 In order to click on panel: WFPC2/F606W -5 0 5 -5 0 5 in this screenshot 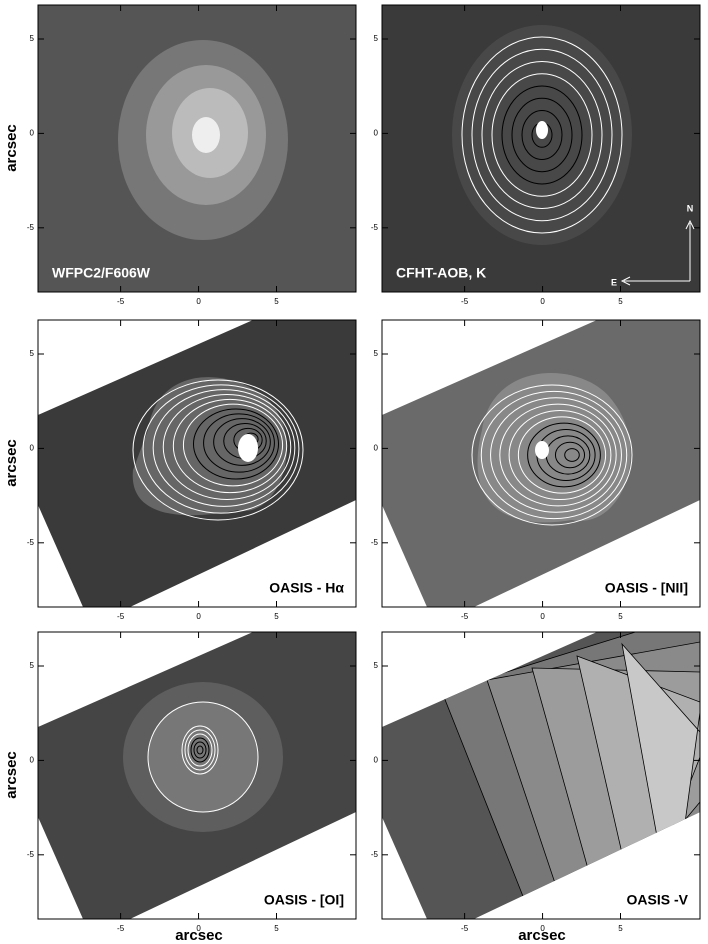, I will do `click(192, 155)`.